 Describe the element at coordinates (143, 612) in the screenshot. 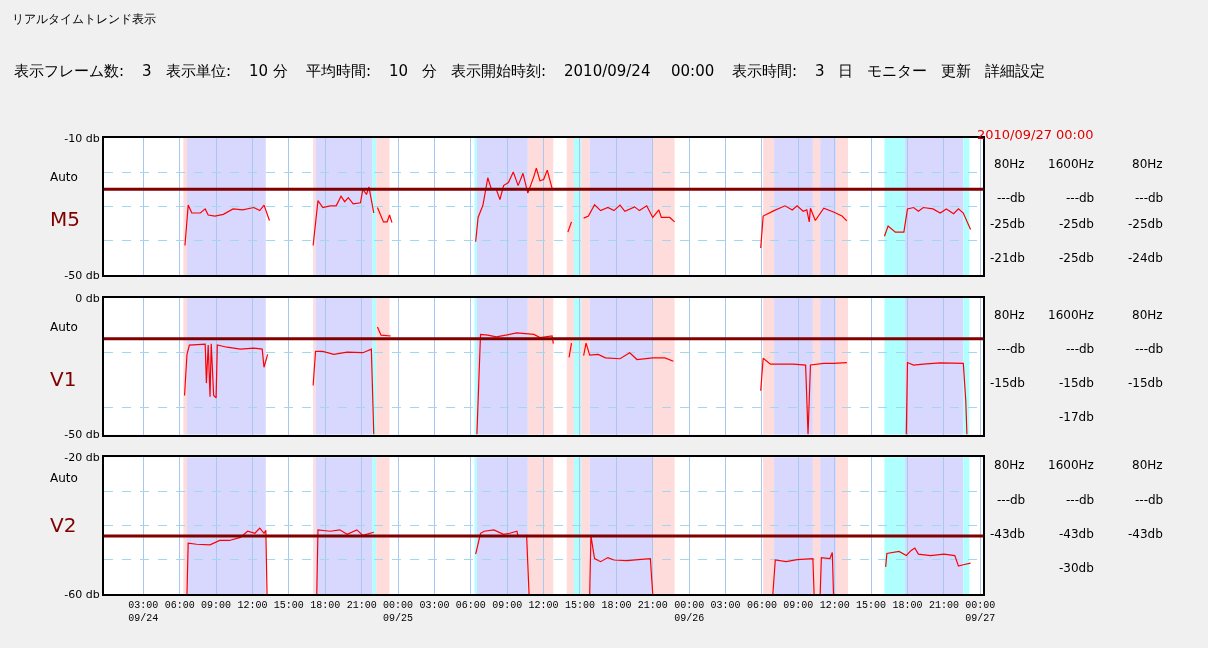

I see `x-tick-label: 03:00 09/24` at that location.